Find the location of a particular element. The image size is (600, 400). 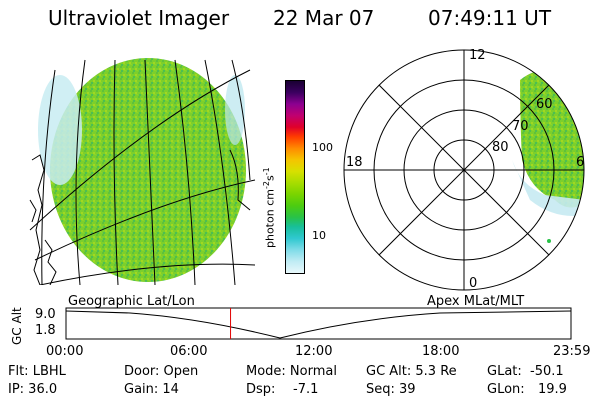

door-info: Door: Open is located at coordinates (161, 371).